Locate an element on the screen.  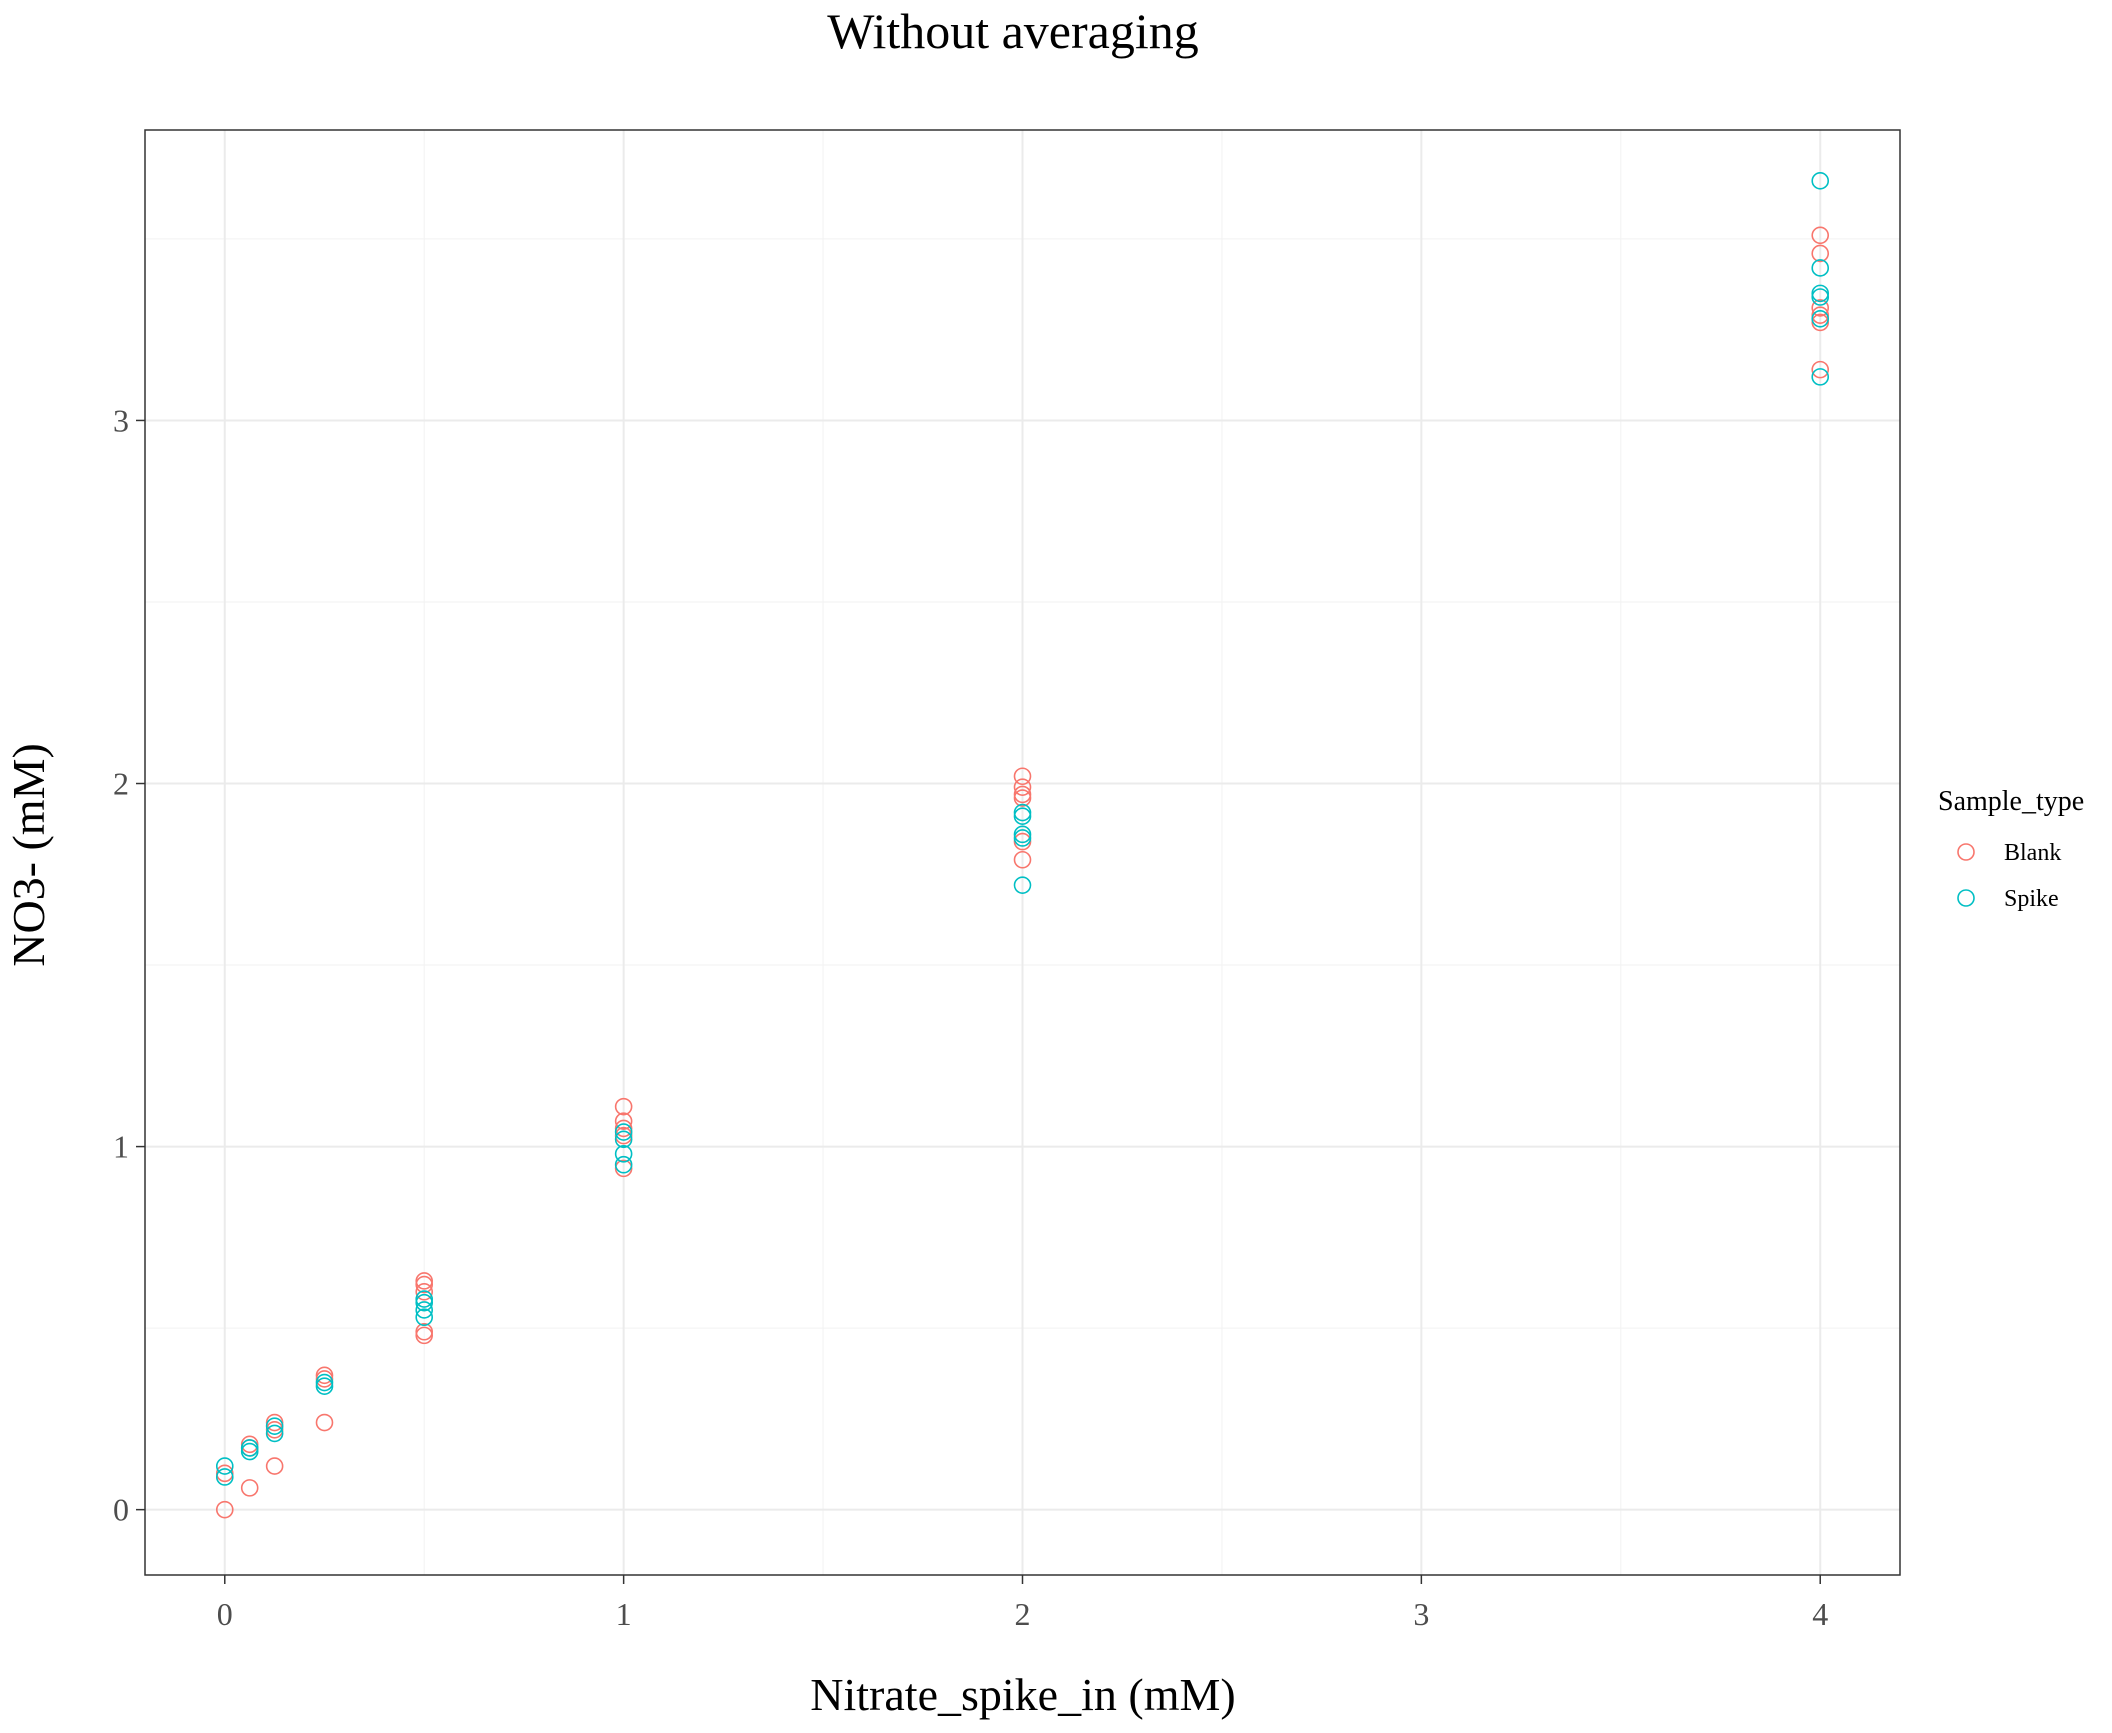
x-tick-label: 2 is located at coordinates (1023, 1614).